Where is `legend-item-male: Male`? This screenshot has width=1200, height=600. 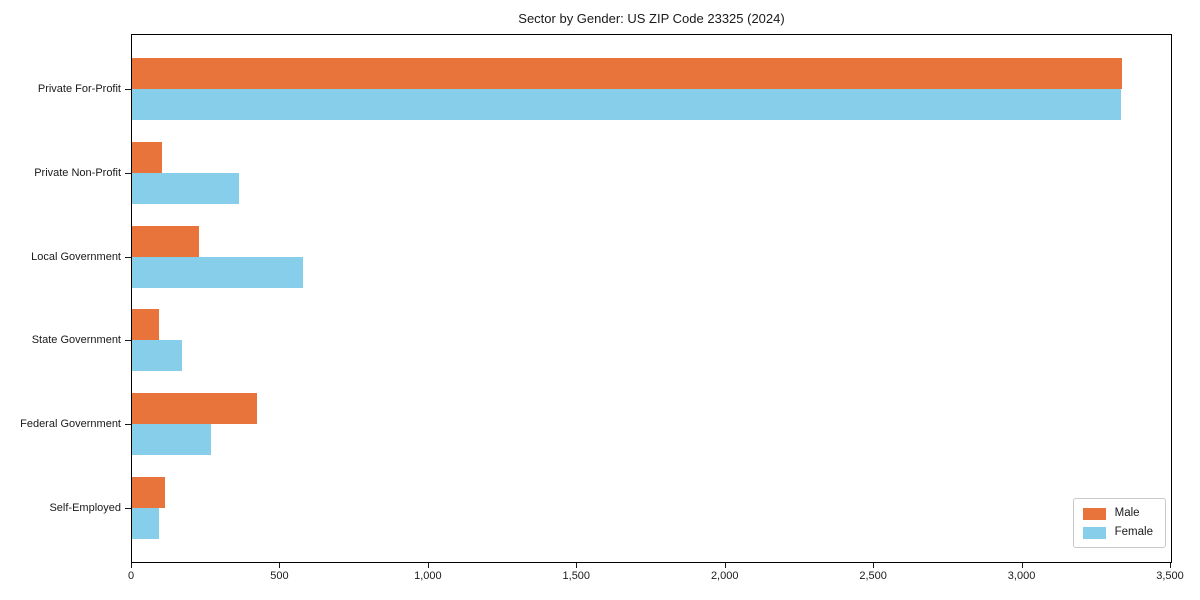 legend-item-male: Male is located at coordinates (1117, 513).